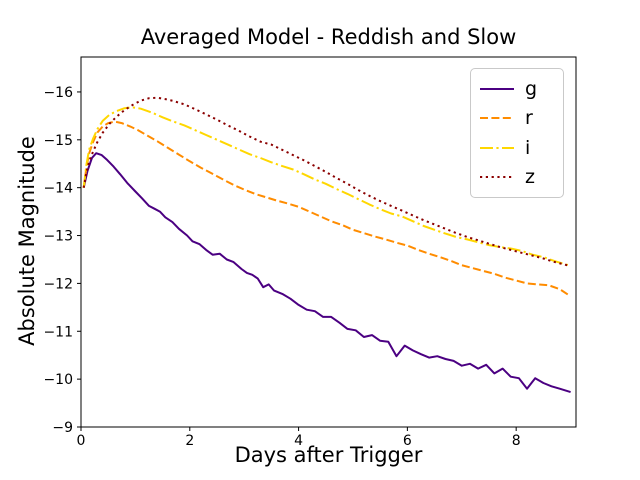  I want to click on legend-entry-r: r, so click(521, 118).